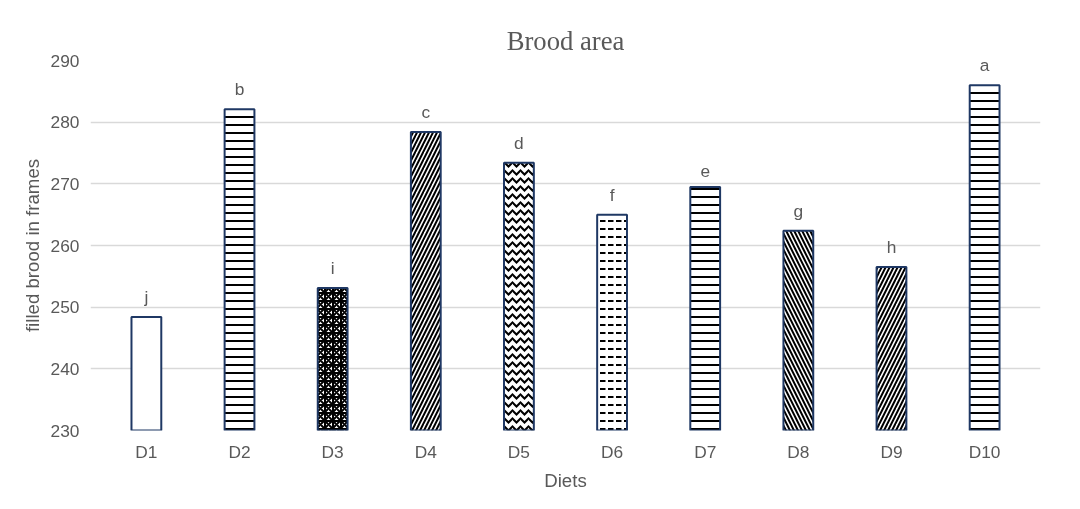  Describe the element at coordinates (798, 451) in the screenshot. I see `x-tick-label: D8` at that location.